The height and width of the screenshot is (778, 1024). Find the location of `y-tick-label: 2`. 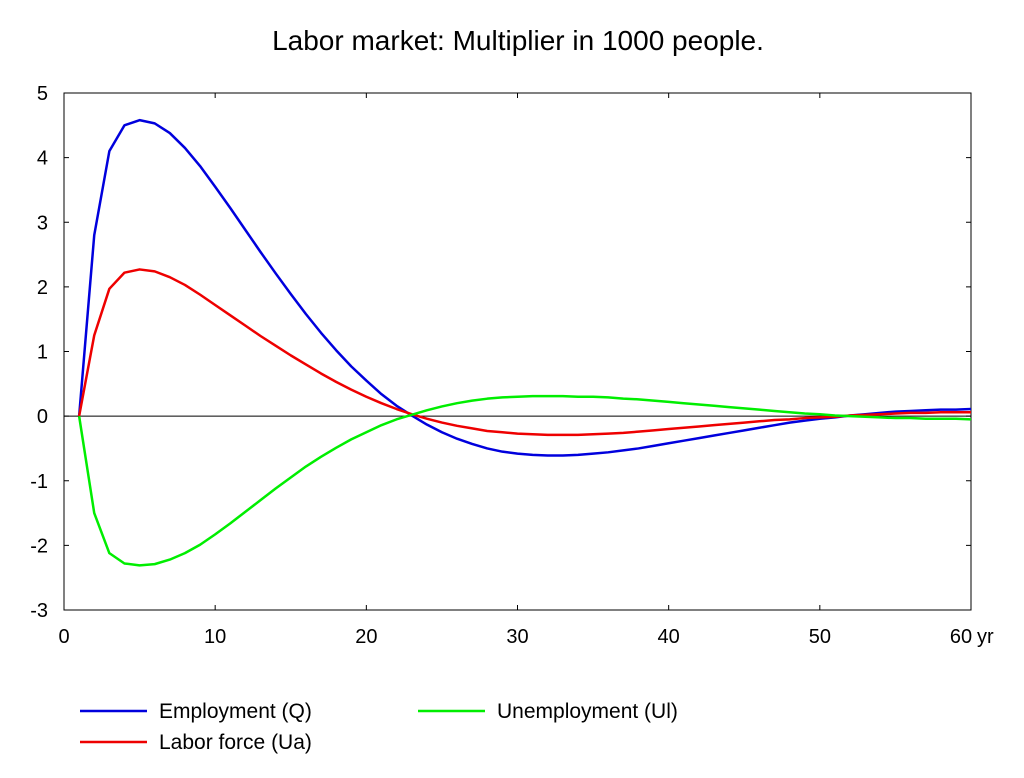

y-tick-label: 2 is located at coordinates (42, 288).